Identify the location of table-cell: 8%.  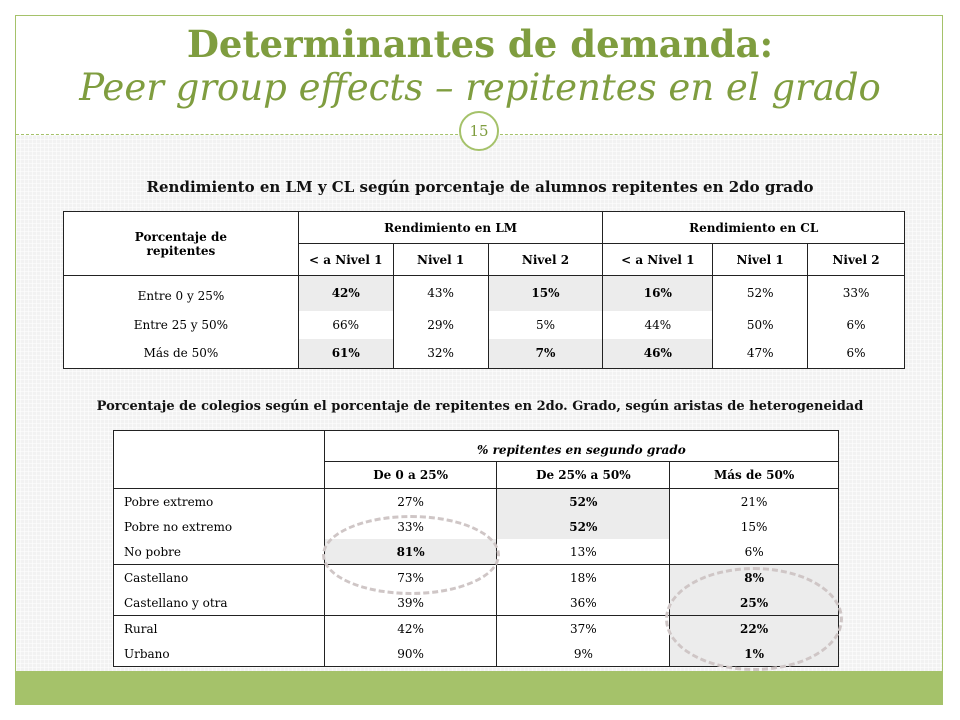
(754, 577).